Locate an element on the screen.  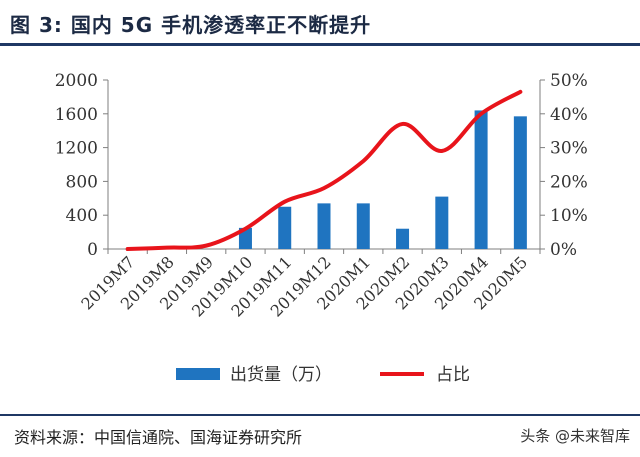
right-tick-label: 50% is located at coordinates (569, 81).